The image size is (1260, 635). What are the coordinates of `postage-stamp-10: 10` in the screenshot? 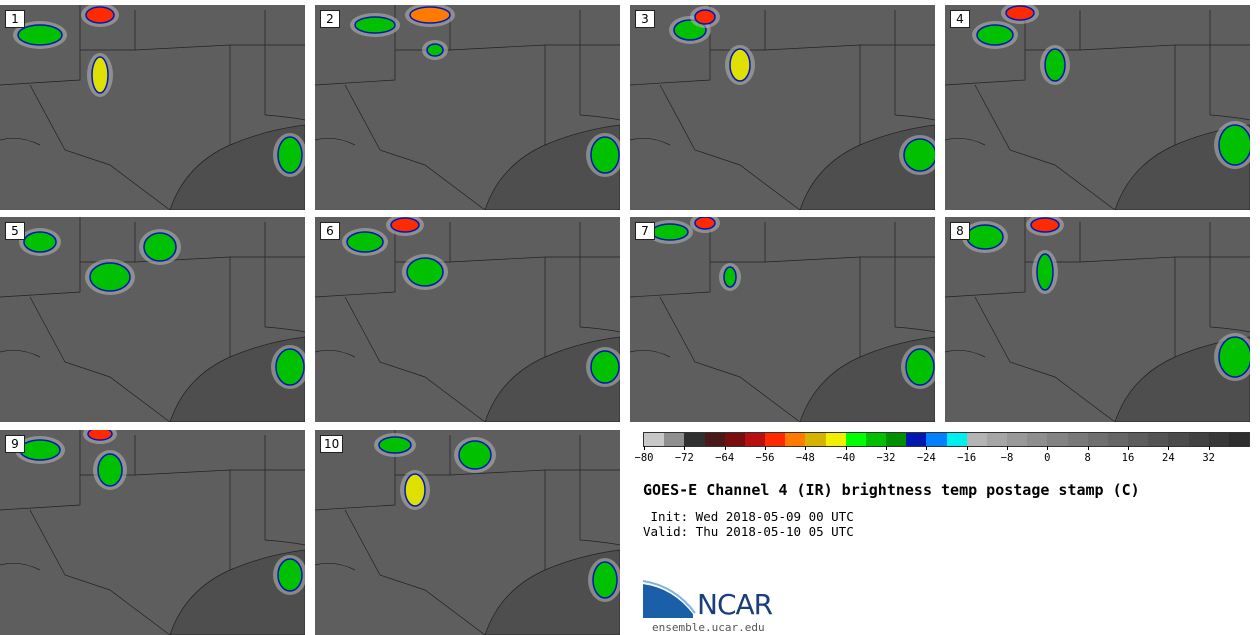 It's located at (467, 532).